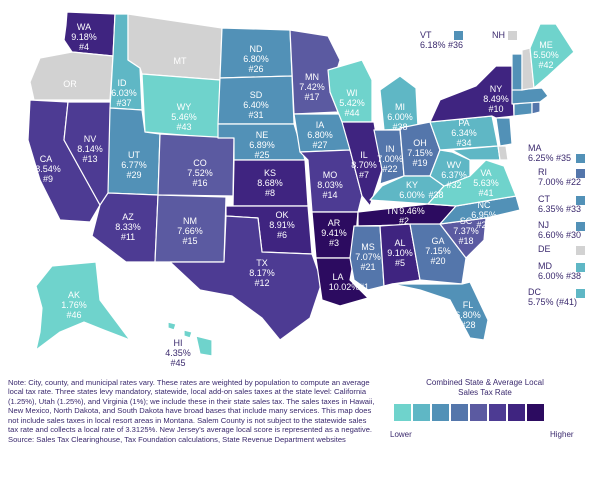  I want to click on label-ND: ND6.80%#26, so click(256, 59).